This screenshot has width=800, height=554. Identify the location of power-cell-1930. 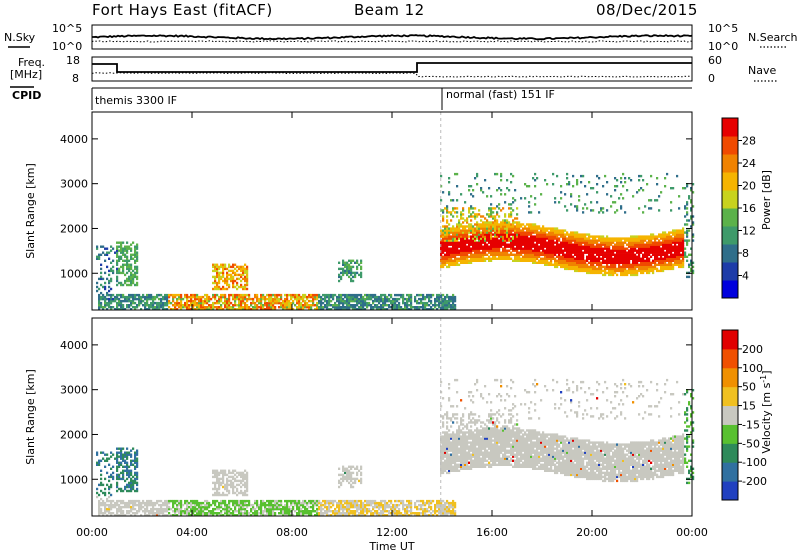
(477, 214).